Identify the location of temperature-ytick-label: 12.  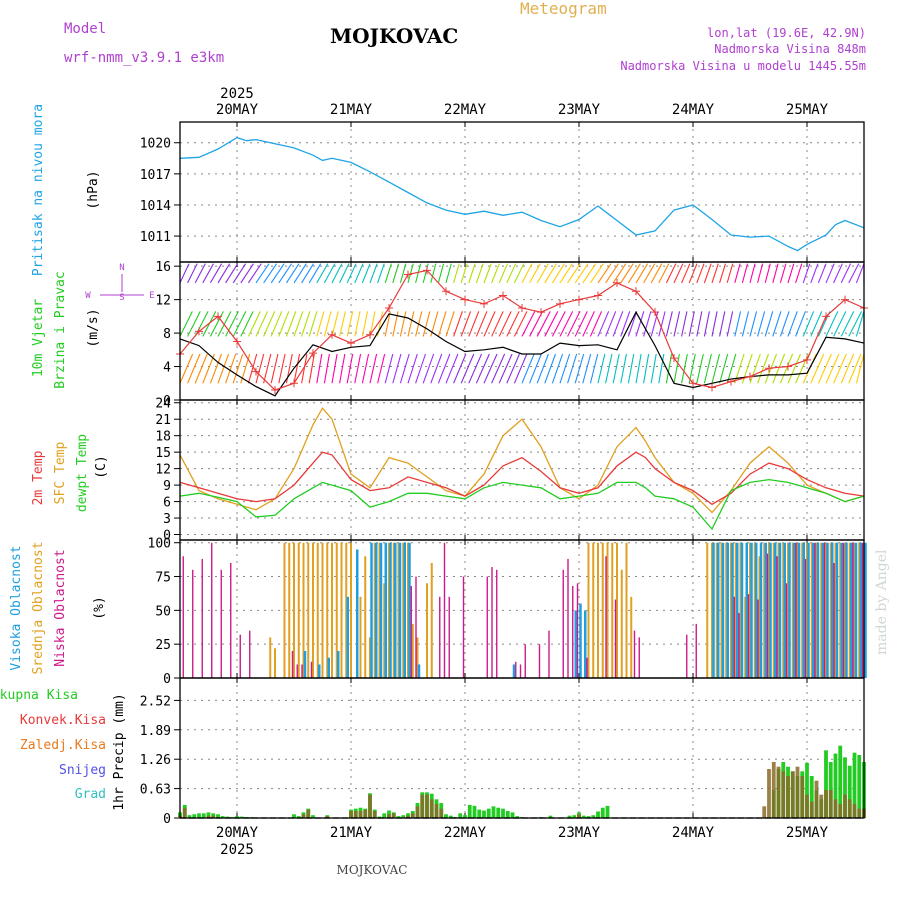
(163, 470).